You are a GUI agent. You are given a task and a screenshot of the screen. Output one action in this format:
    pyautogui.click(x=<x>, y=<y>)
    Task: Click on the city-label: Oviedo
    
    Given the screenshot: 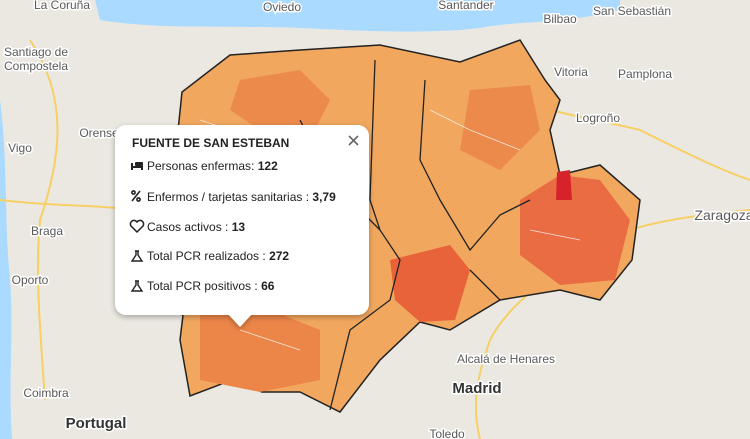 What is the action you would take?
    pyautogui.click(x=282, y=7)
    